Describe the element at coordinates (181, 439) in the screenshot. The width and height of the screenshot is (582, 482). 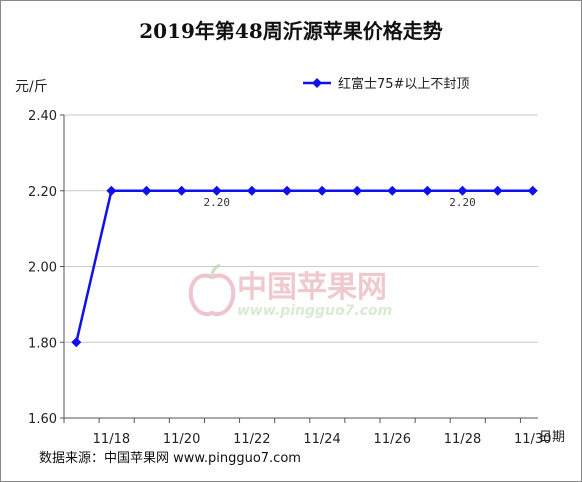
I see `x-tick-label: 11/20` at that location.